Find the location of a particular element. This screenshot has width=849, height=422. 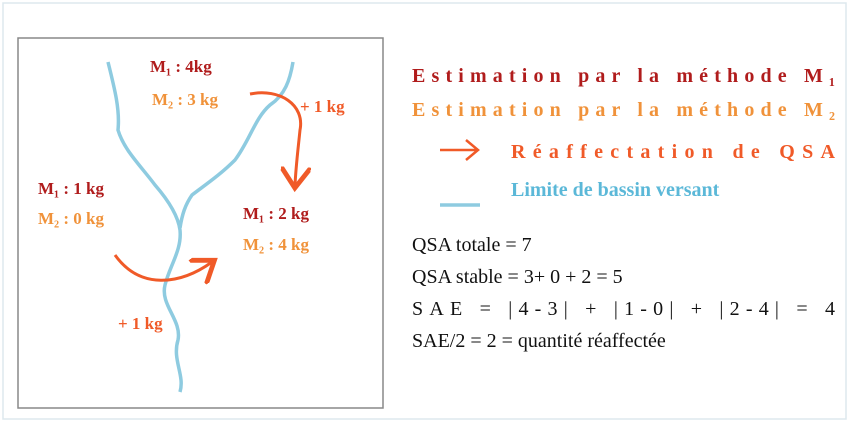

equation: SAE/2 = 2 = quantité réaffectée is located at coordinates (539, 341).